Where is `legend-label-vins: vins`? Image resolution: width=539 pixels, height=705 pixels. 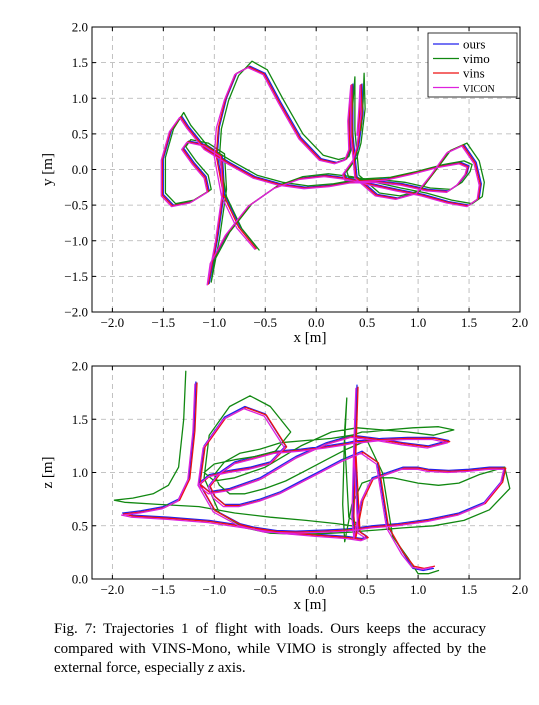 legend-label-vins: vins is located at coordinates (474, 73).